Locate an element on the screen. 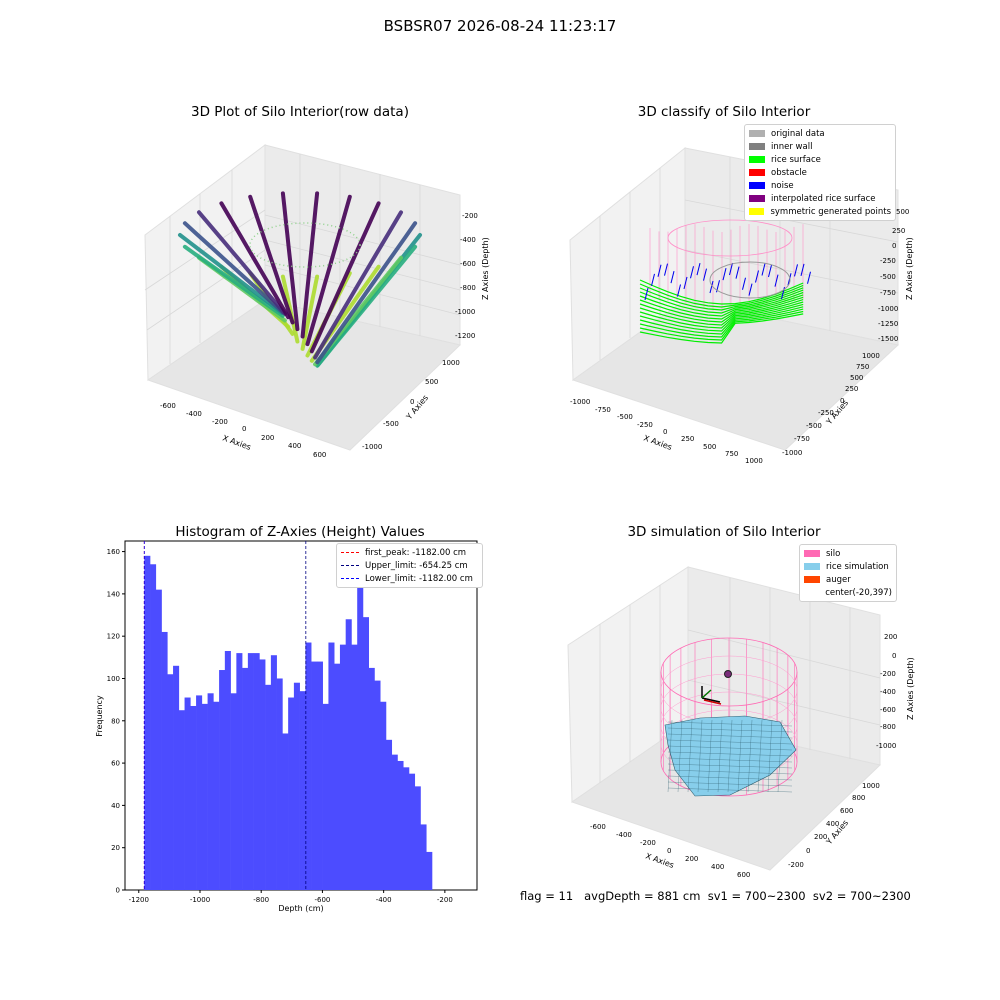 The image size is (1000, 1000). raw-y-ticks: -1000 -500 0 500 1000 is located at coordinates (411, 405).